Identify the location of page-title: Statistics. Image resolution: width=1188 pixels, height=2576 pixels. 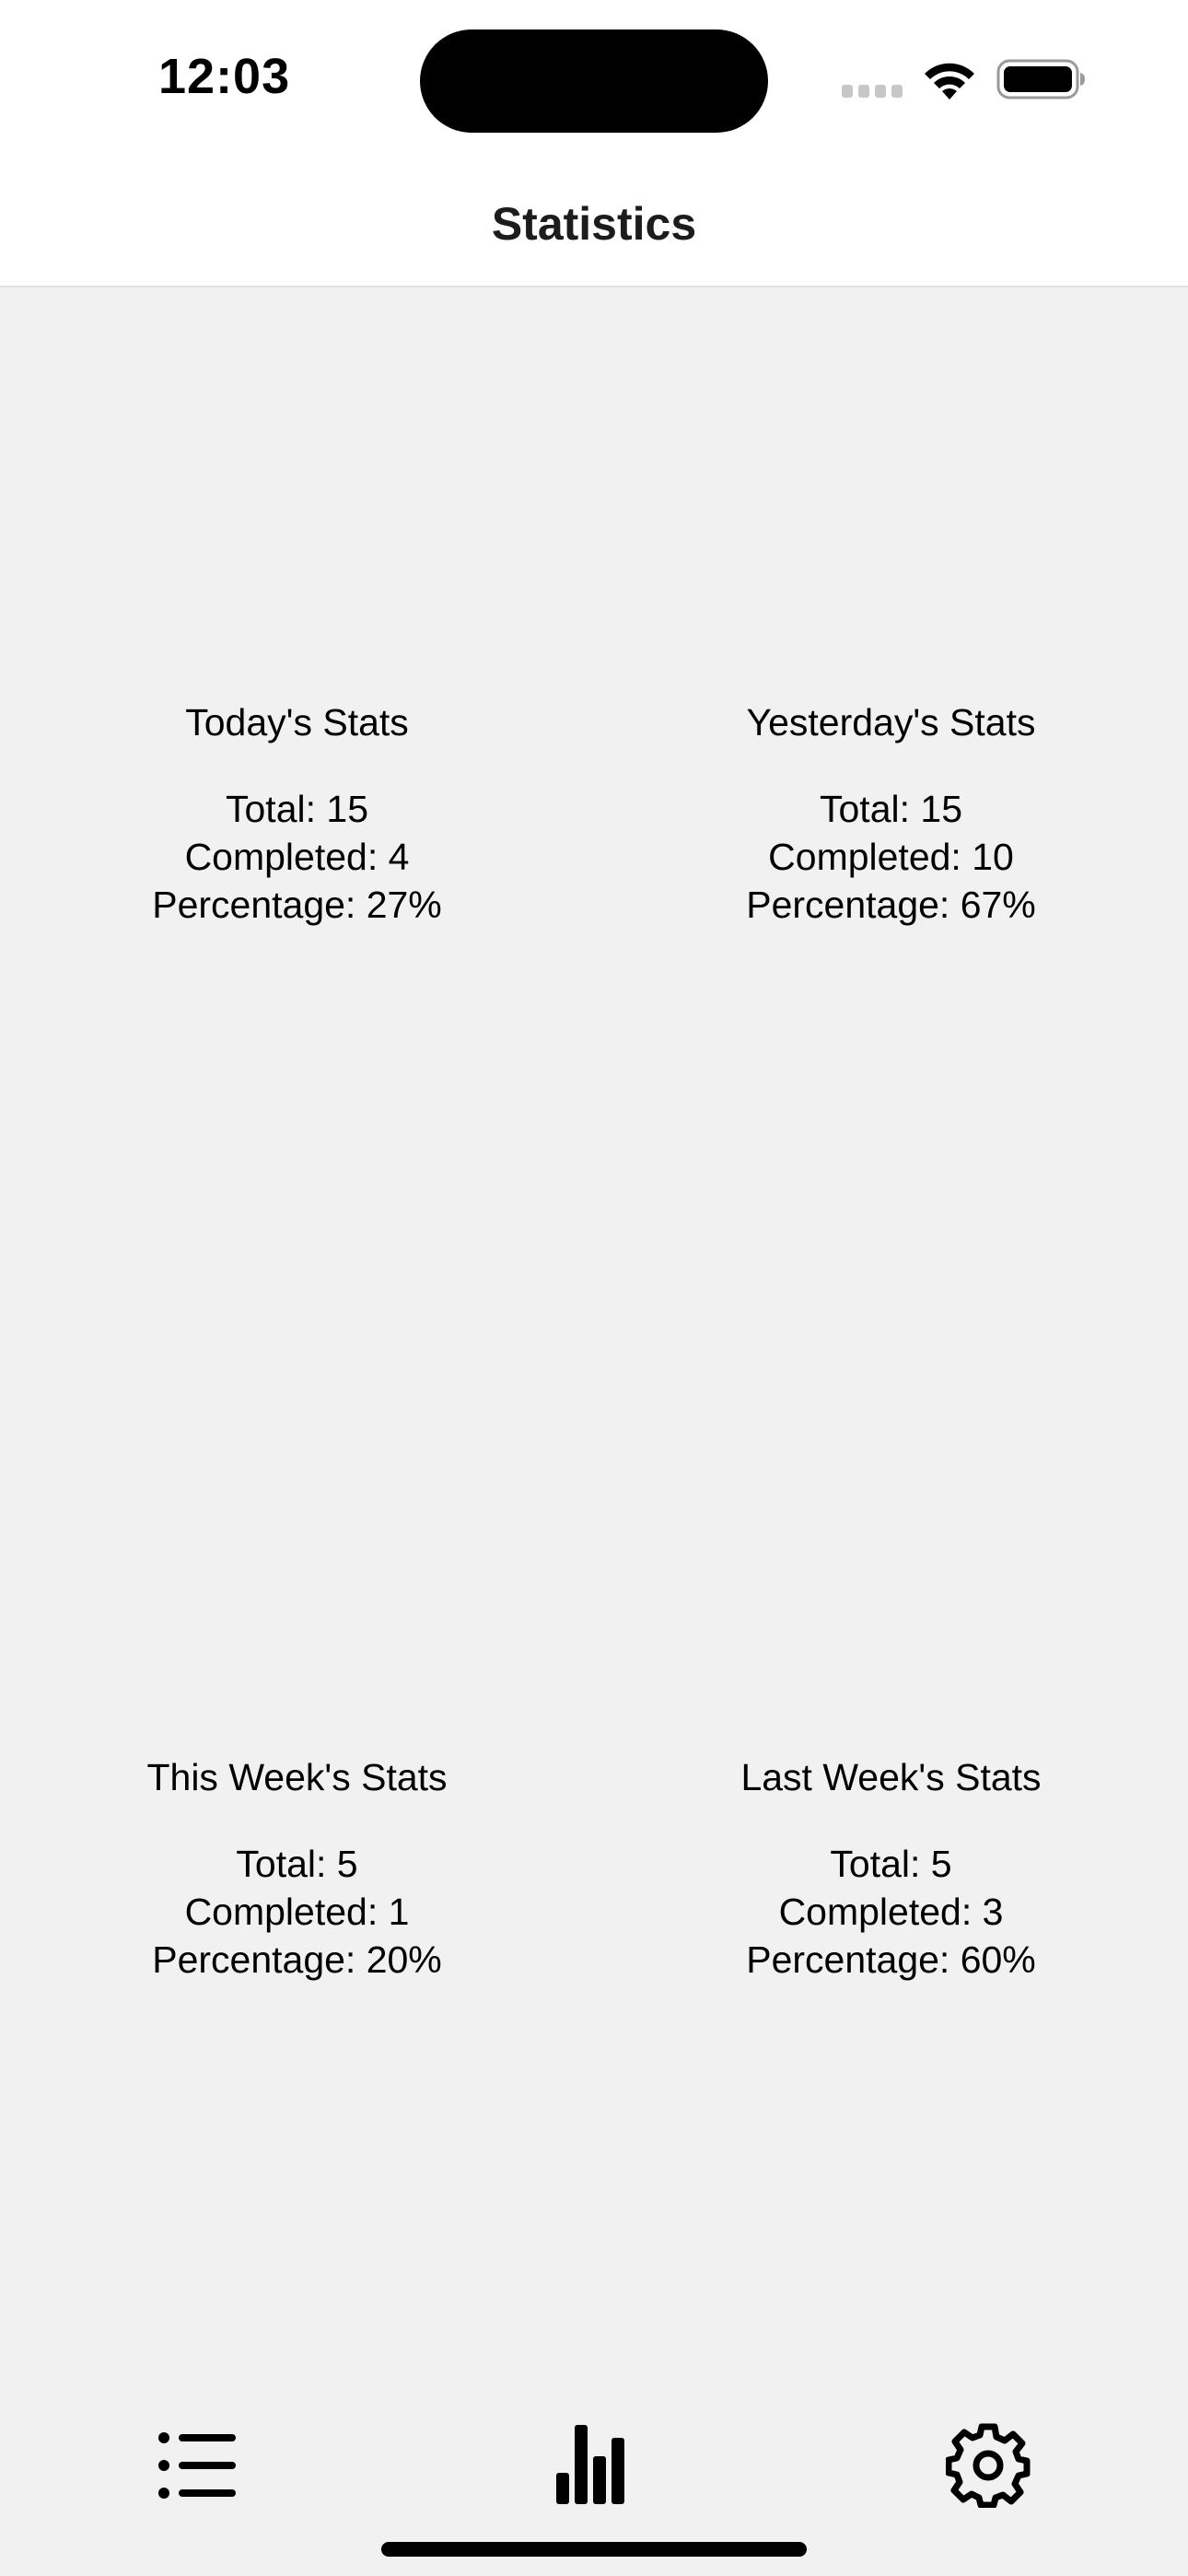
(594, 224).